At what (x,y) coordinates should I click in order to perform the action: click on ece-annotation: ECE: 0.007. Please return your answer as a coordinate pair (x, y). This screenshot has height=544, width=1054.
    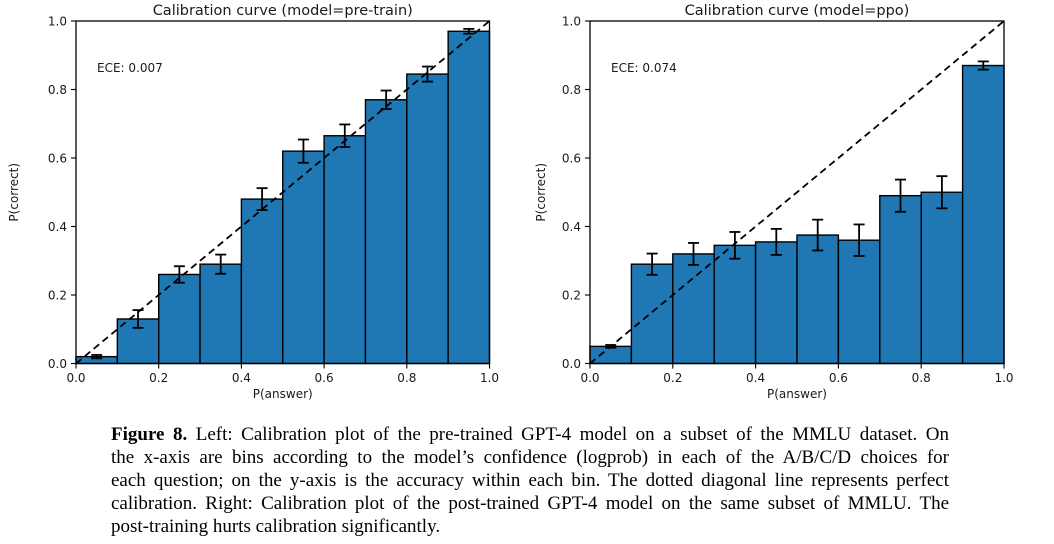
    Looking at the image, I should click on (130, 68).